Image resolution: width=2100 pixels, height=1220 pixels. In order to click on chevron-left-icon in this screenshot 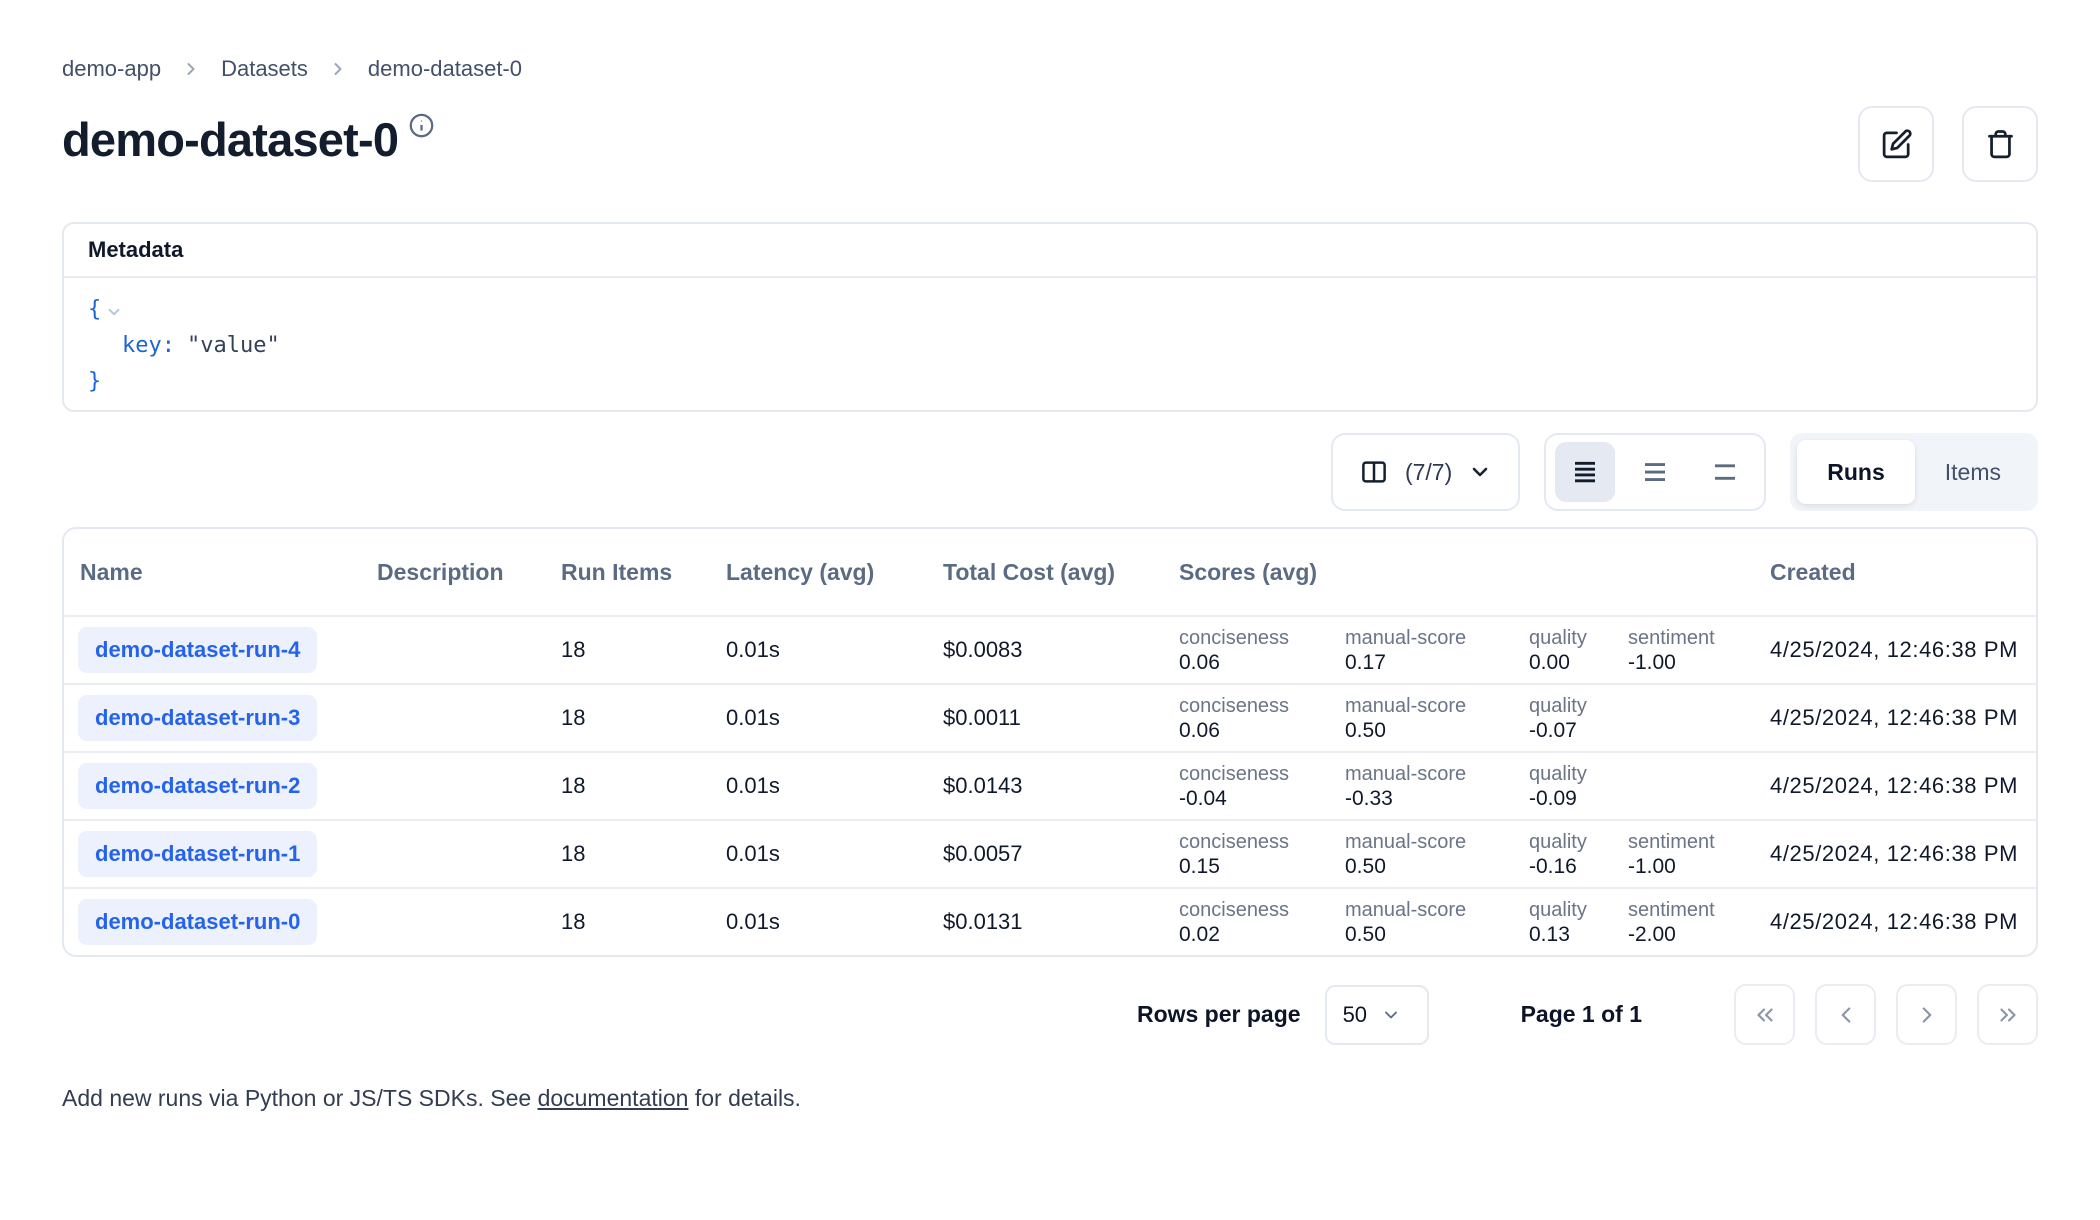, I will do `click(1846, 1015)`.